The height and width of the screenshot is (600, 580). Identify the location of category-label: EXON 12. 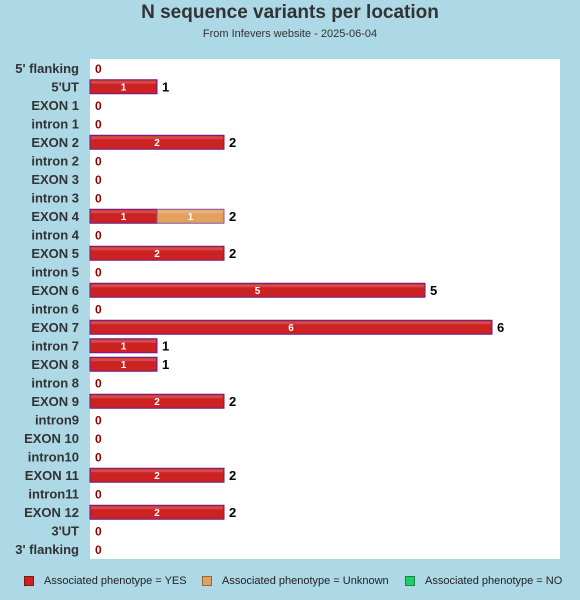
(51, 512).